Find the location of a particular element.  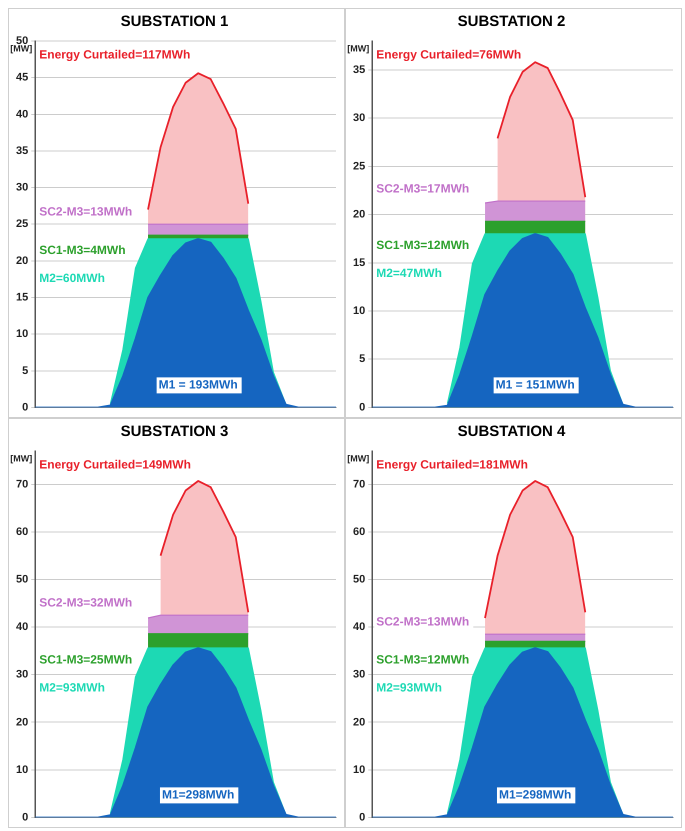

text: M2=60MWh is located at coordinates (72, 278).